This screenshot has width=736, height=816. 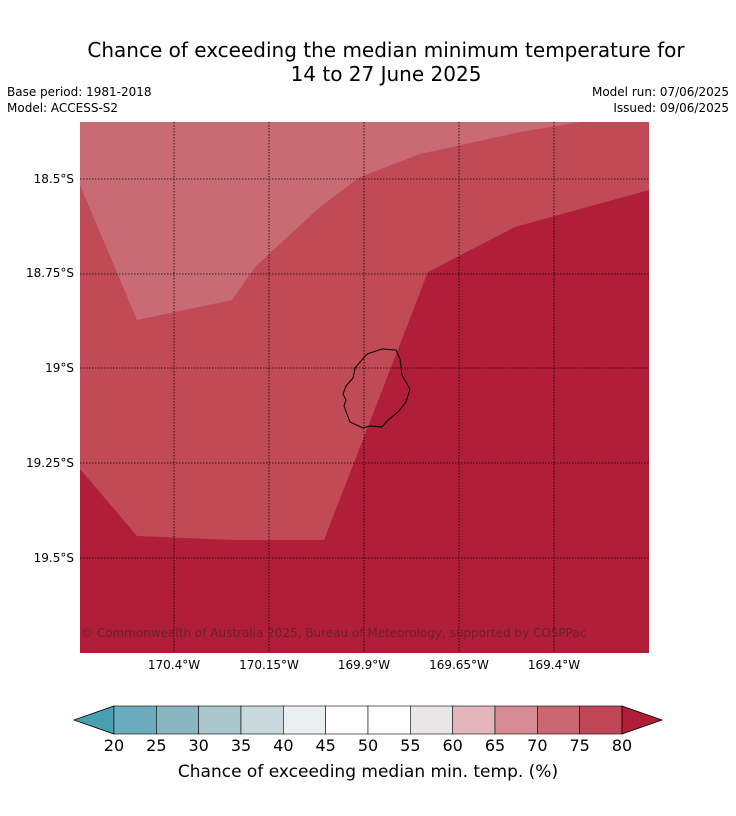 What do you see at coordinates (495, 745) in the screenshot?
I see `colorbar-tick-label: 65` at bounding box center [495, 745].